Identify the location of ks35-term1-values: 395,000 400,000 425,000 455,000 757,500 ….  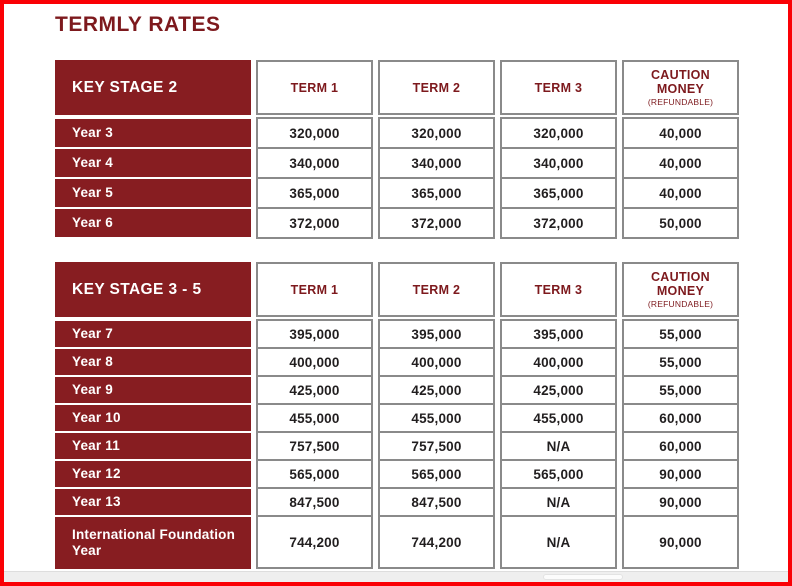
(314, 444).